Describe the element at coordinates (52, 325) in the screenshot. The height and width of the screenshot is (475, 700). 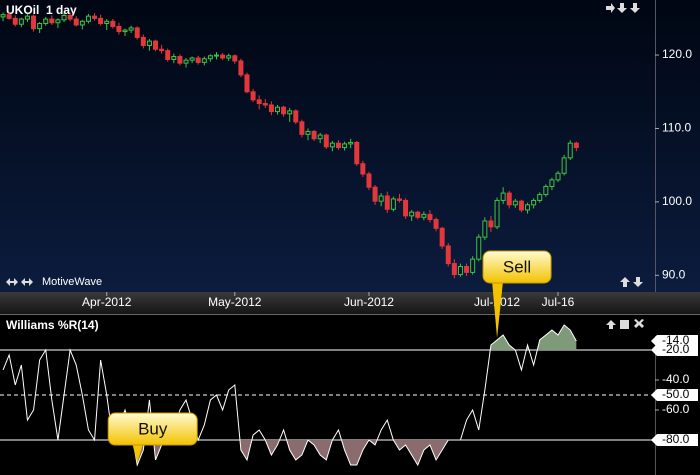
I see `indicator-title: Williams %R(14)` at that location.